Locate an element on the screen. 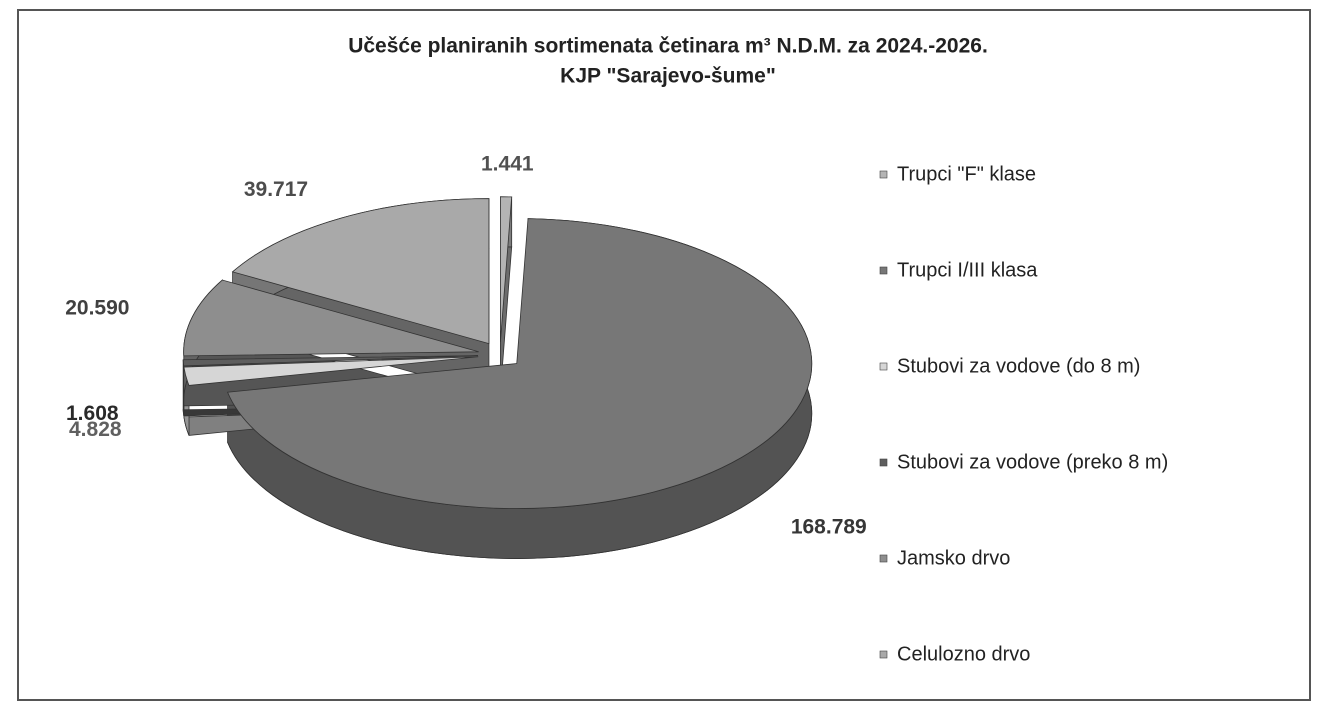 The height and width of the screenshot is (708, 1319). data-label: 39.717 is located at coordinates (276, 189).